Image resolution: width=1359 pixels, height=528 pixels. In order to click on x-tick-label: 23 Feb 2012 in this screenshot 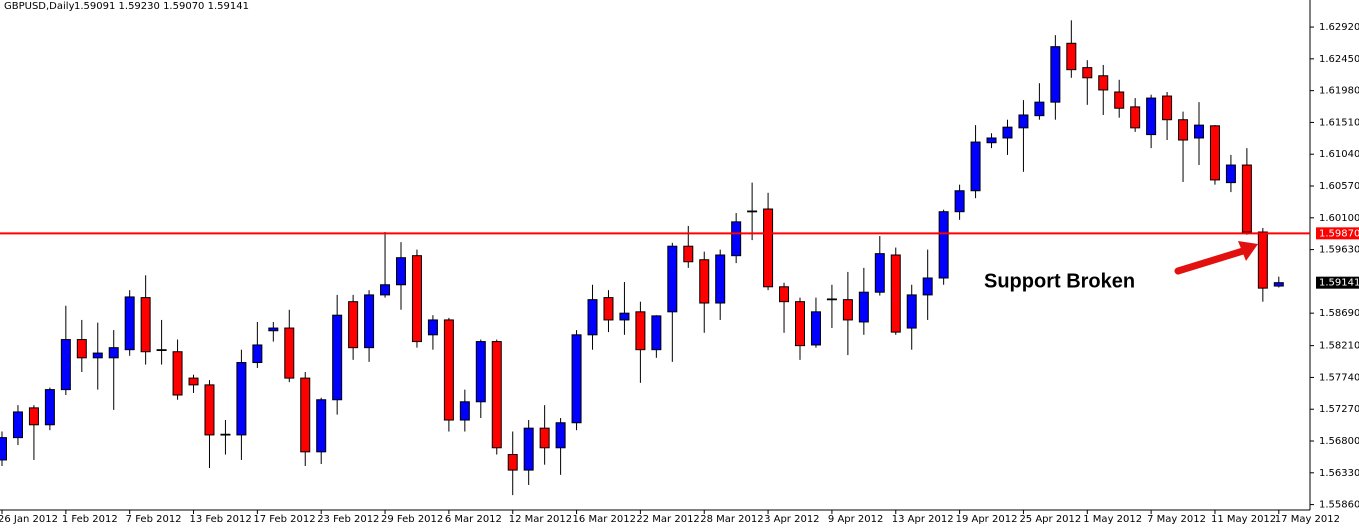, I will do `click(348, 519)`.